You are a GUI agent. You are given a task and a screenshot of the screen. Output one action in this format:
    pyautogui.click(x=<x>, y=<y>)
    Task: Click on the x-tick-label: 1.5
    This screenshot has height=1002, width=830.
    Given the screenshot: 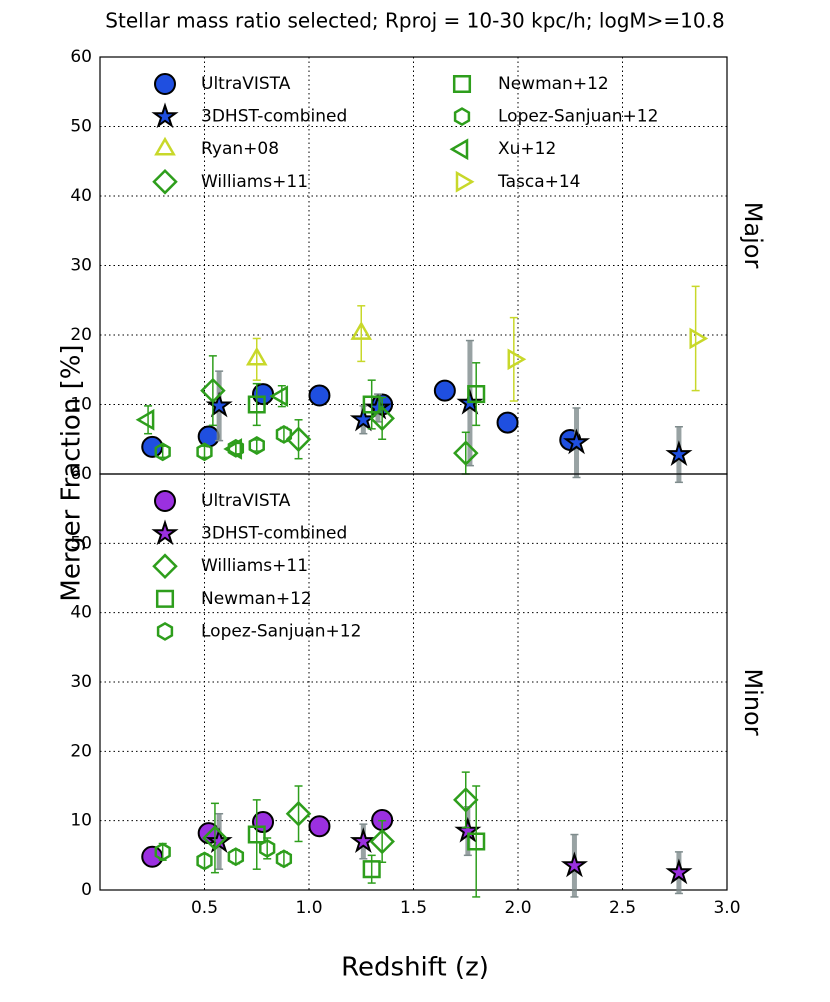 What is the action you would take?
    pyautogui.click(x=413, y=908)
    